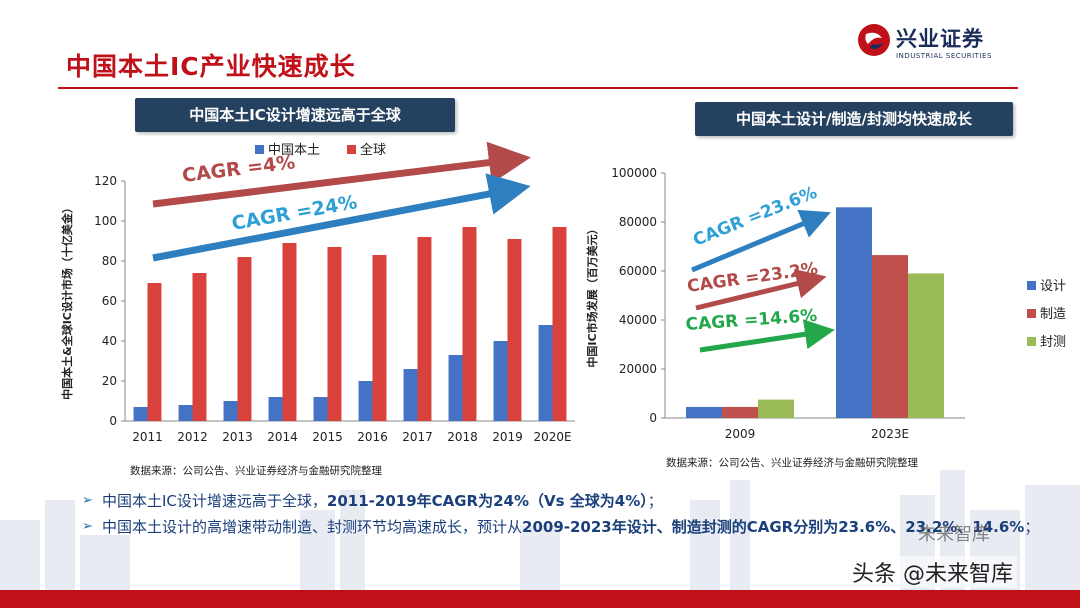 This screenshot has height=608, width=1080. Describe the element at coordinates (109, 341) in the screenshot. I see `y-tick-label: 40` at that location.